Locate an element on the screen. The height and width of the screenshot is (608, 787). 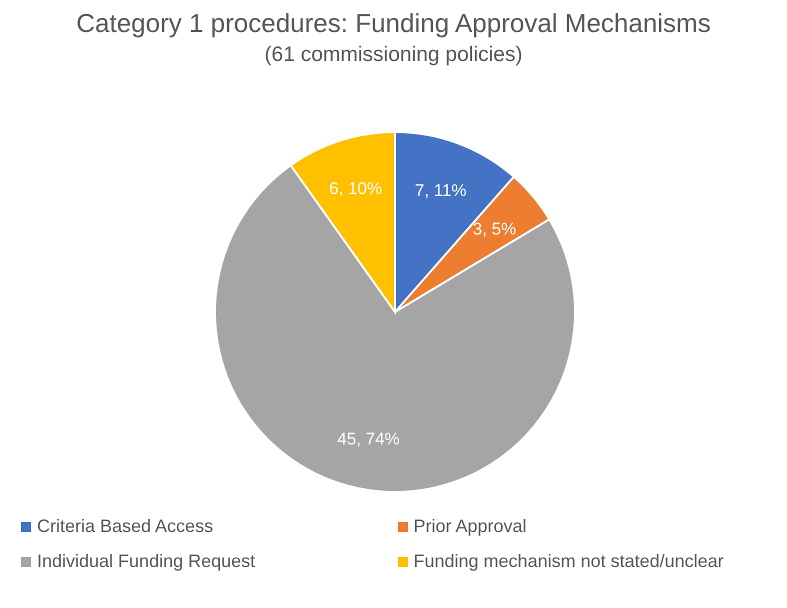
data-label: 7, 11% is located at coordinates (440, 190).